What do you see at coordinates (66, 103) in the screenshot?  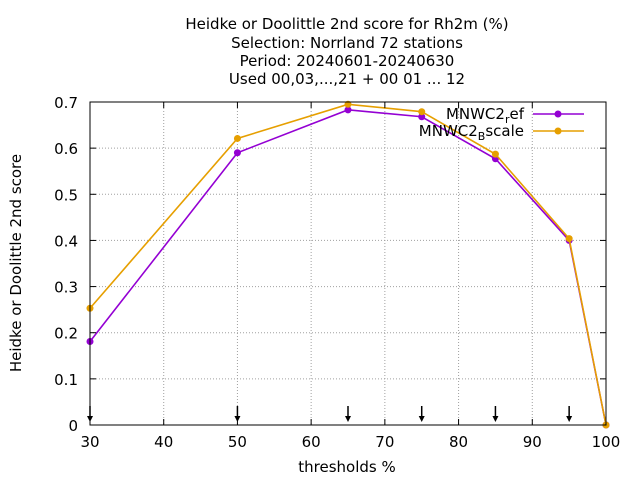 I see `y-tick-label: 0.7` at bounding box center [66, 103].